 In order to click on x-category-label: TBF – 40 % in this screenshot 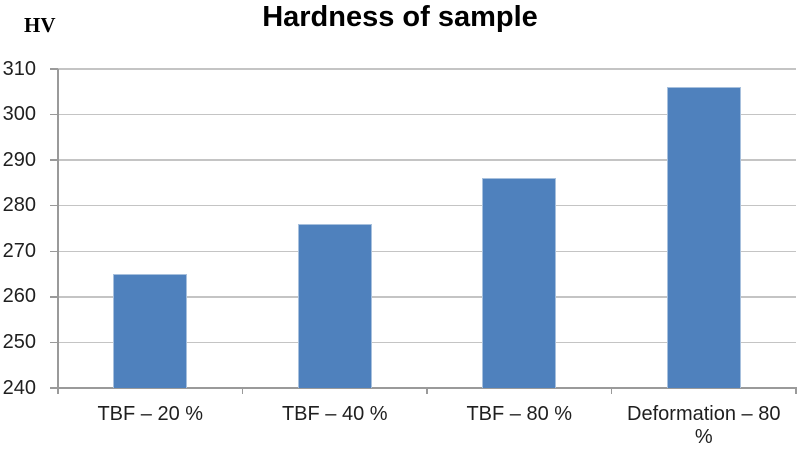, I will do `click(334, 414)`.